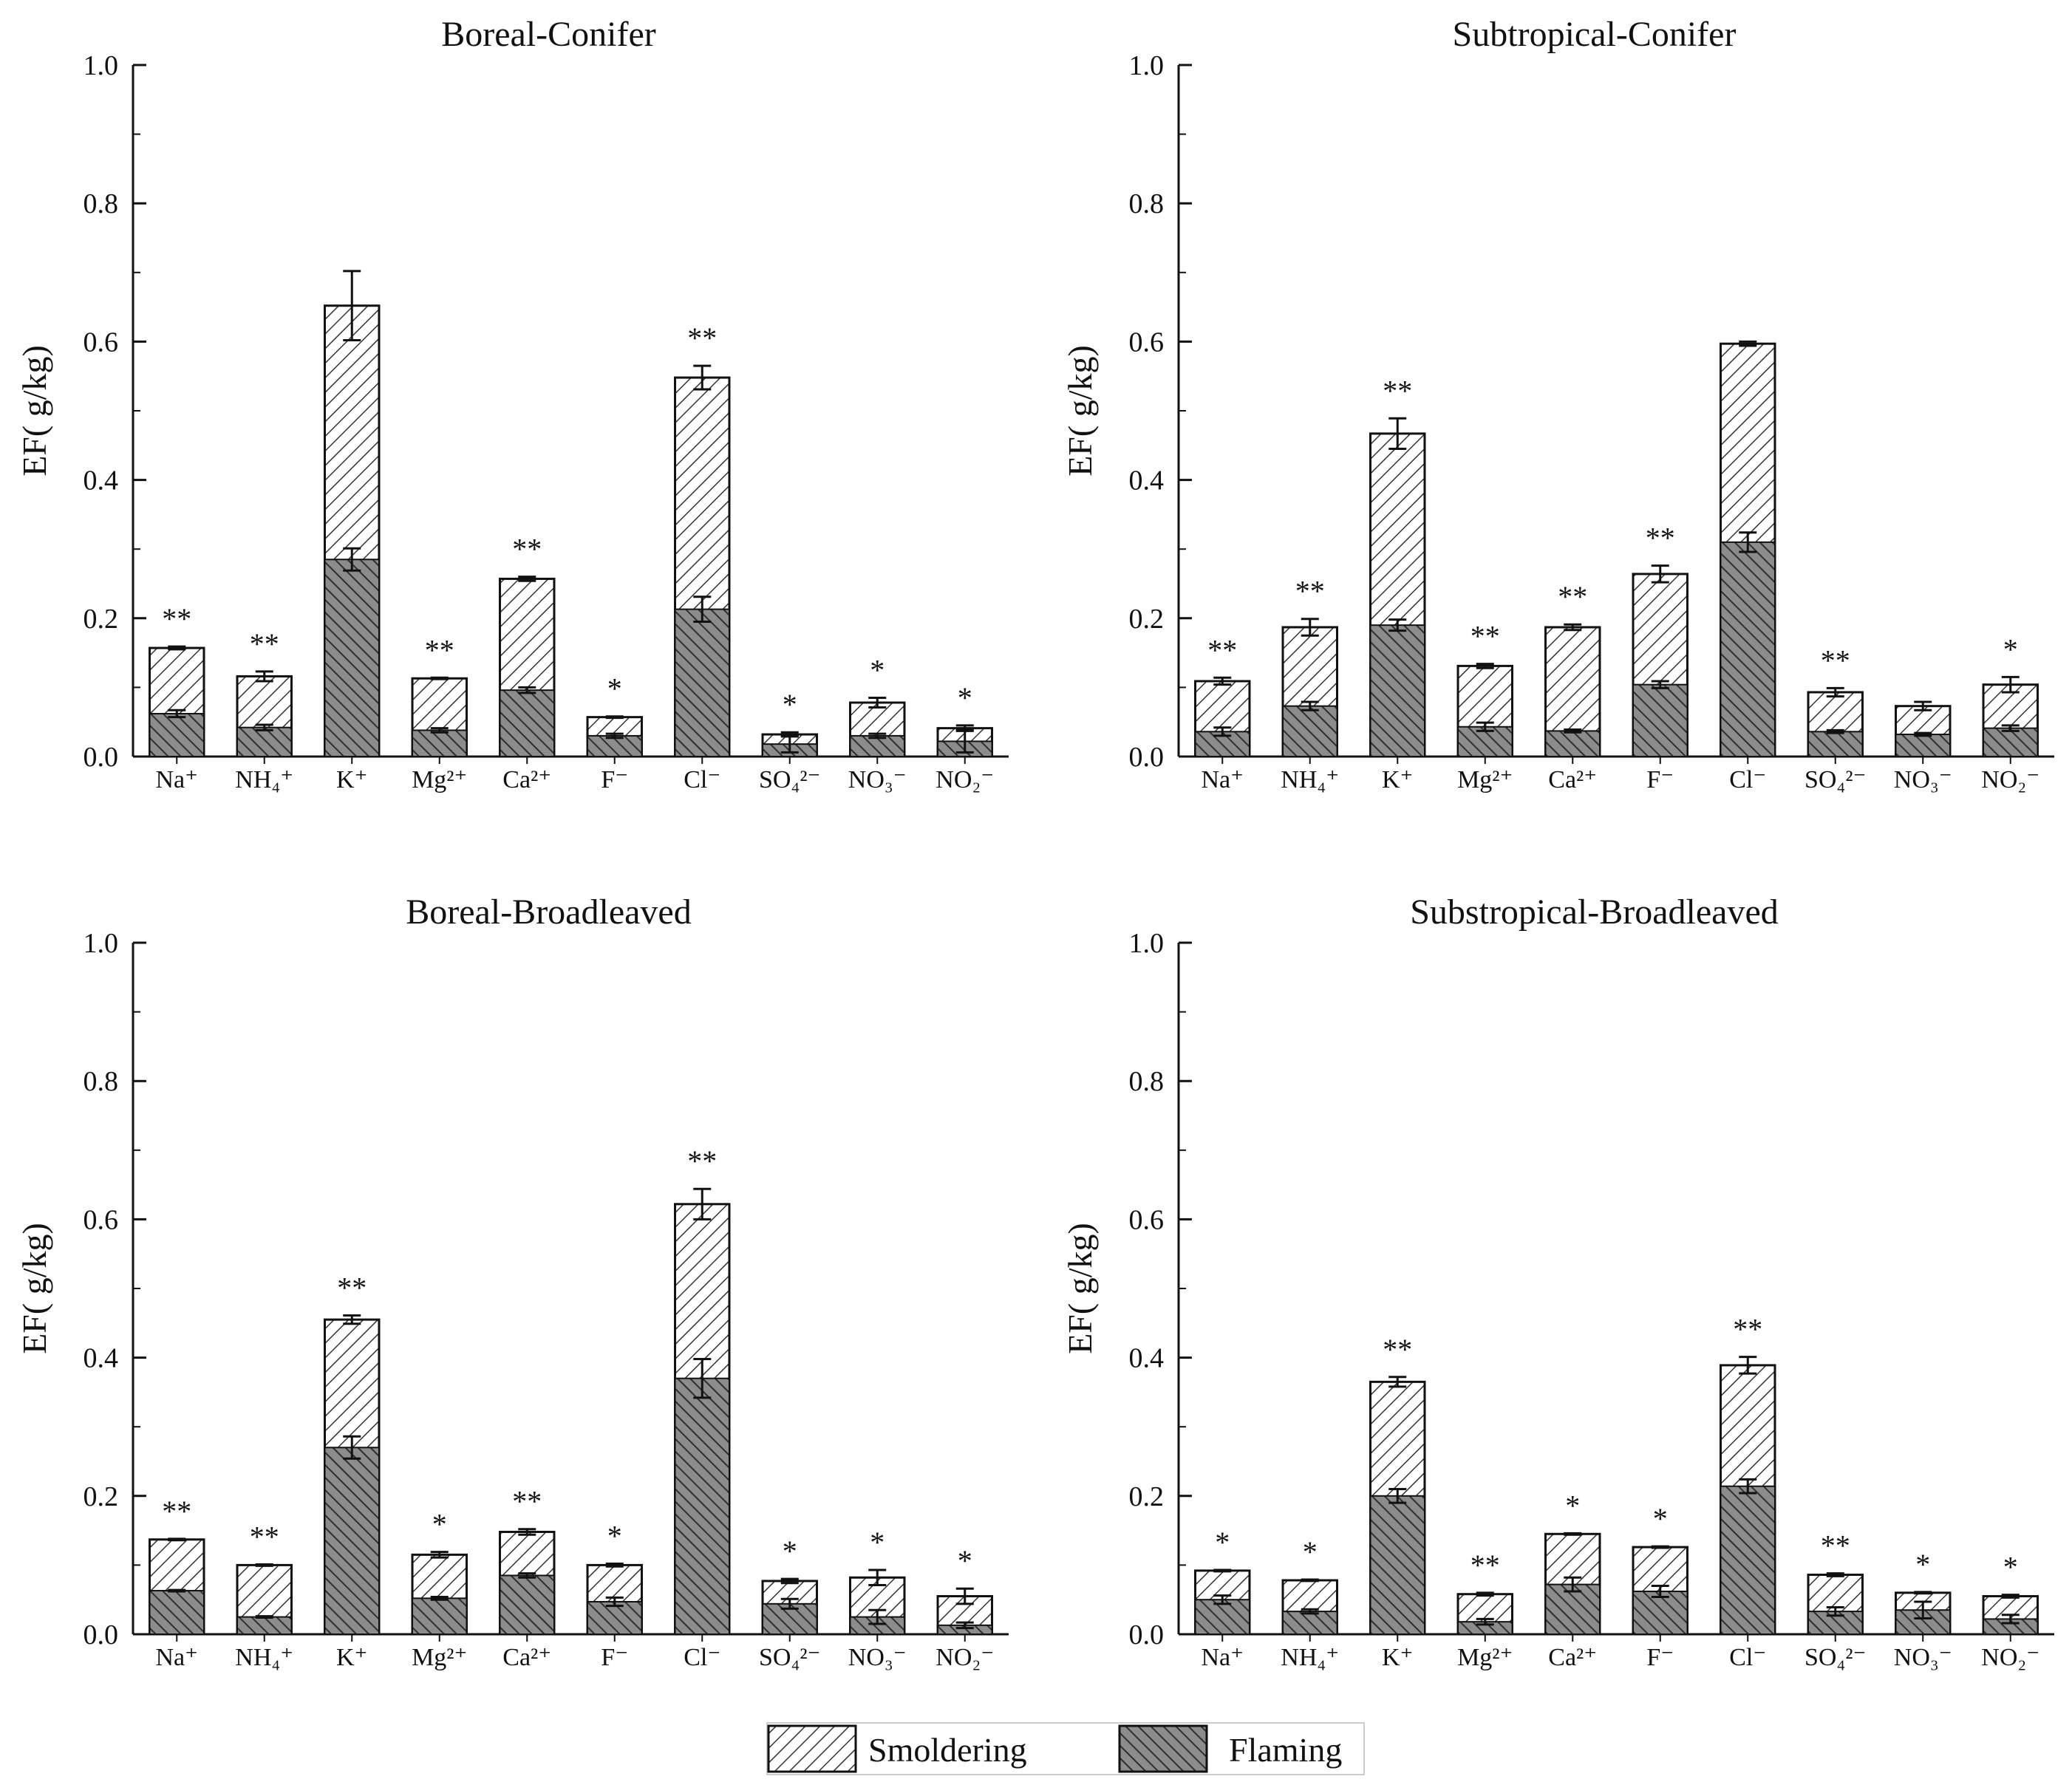  I want to click on x-tick-label: K⁺, so click(352, 779).